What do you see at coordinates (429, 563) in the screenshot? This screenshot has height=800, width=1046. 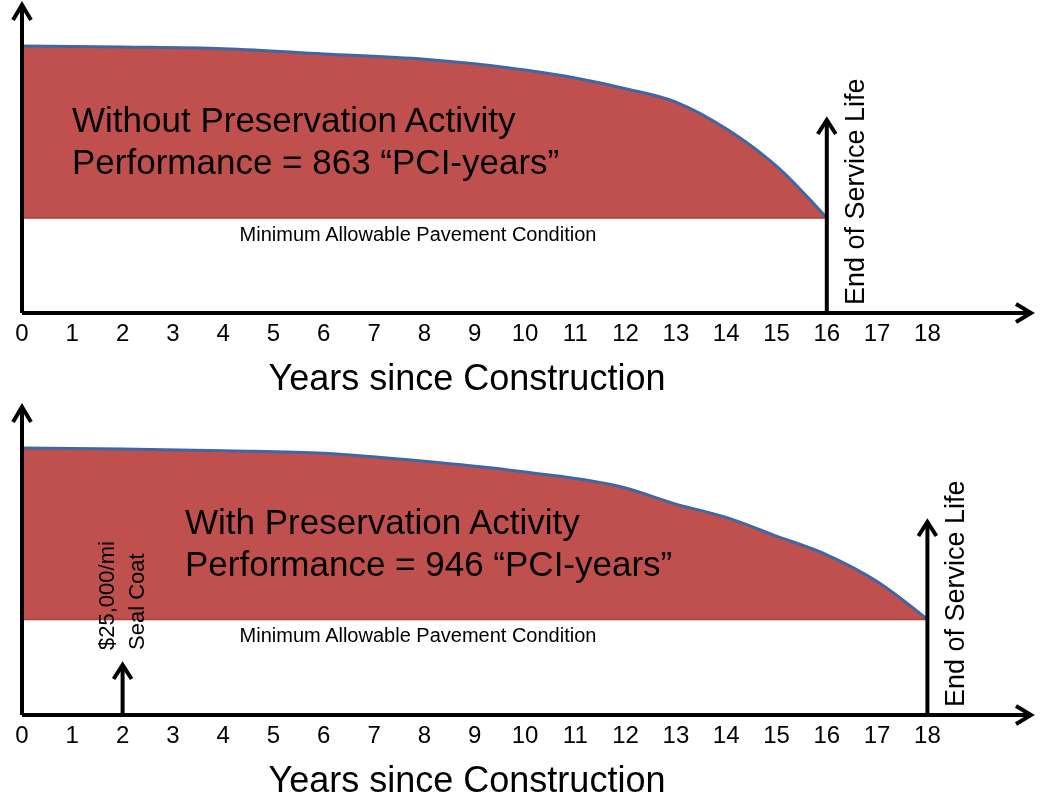 I see `annotation: Performance = 946 “PCI-years”` at bounding box center [429, 563].